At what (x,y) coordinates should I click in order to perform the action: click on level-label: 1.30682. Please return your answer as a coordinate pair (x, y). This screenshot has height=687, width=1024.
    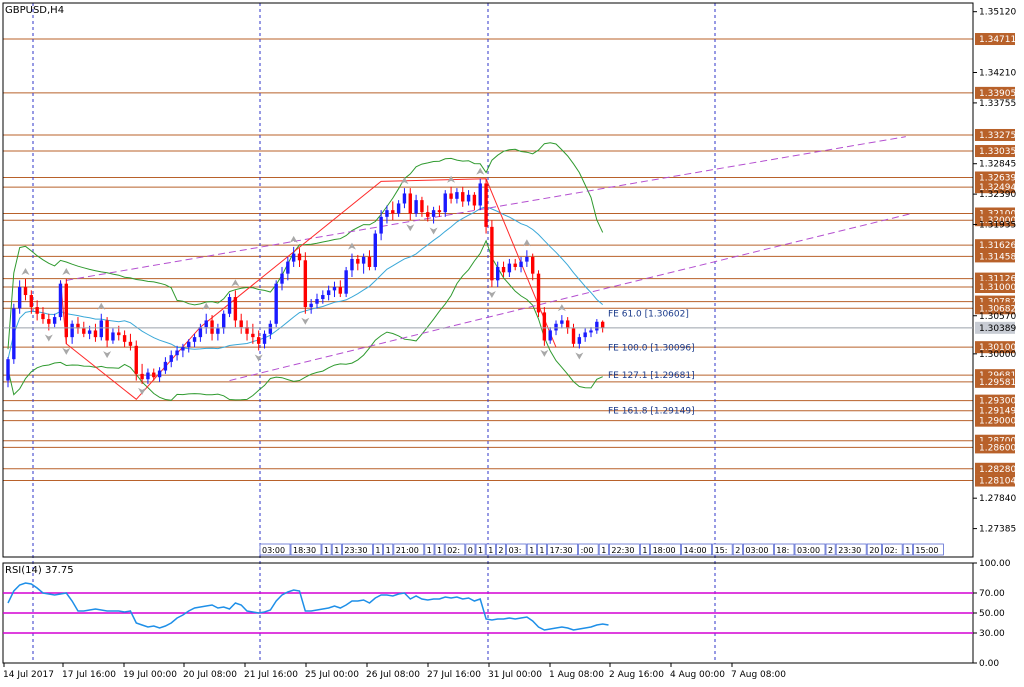
    Looking at the image, I should click on (997, 309).